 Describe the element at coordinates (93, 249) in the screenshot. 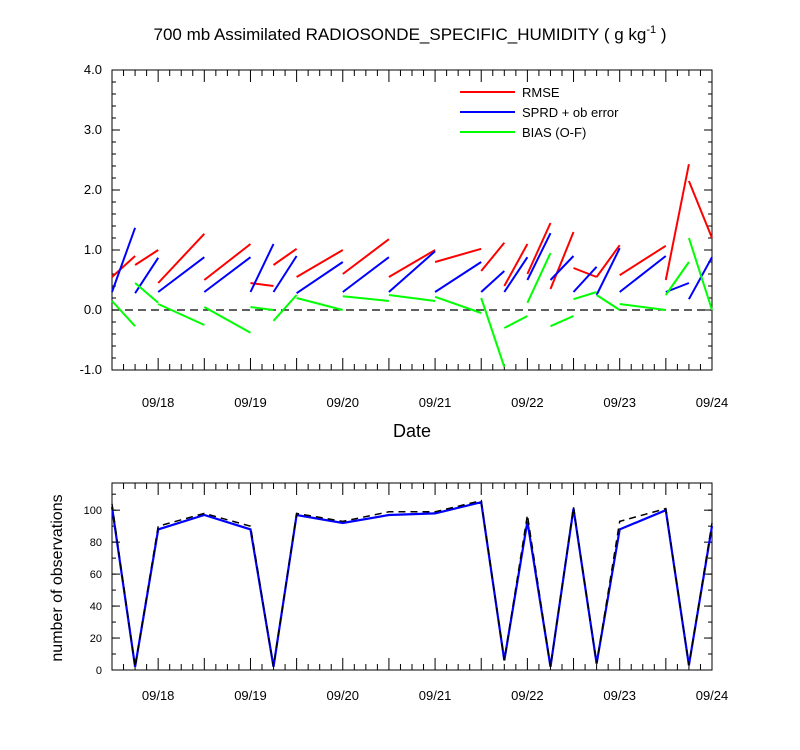

I see `y-tick-label: 1.0` at that location.